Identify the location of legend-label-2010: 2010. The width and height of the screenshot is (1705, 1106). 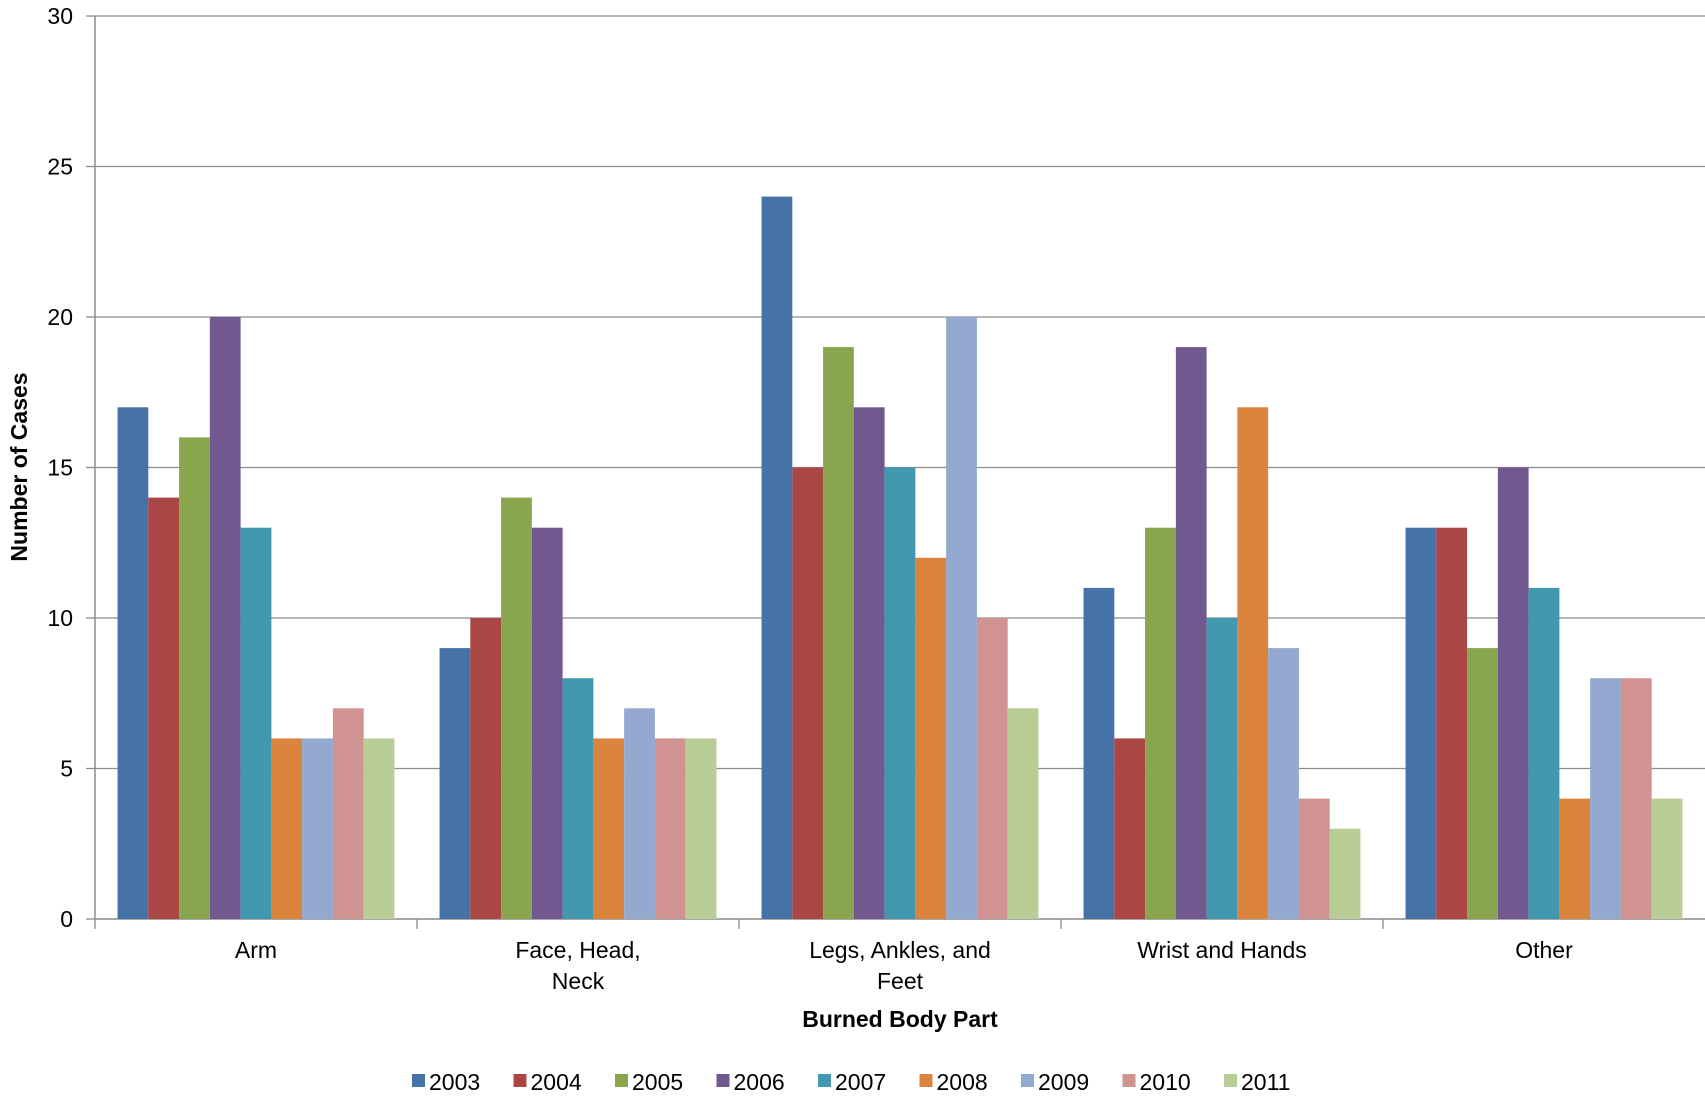
(1165, 1082).